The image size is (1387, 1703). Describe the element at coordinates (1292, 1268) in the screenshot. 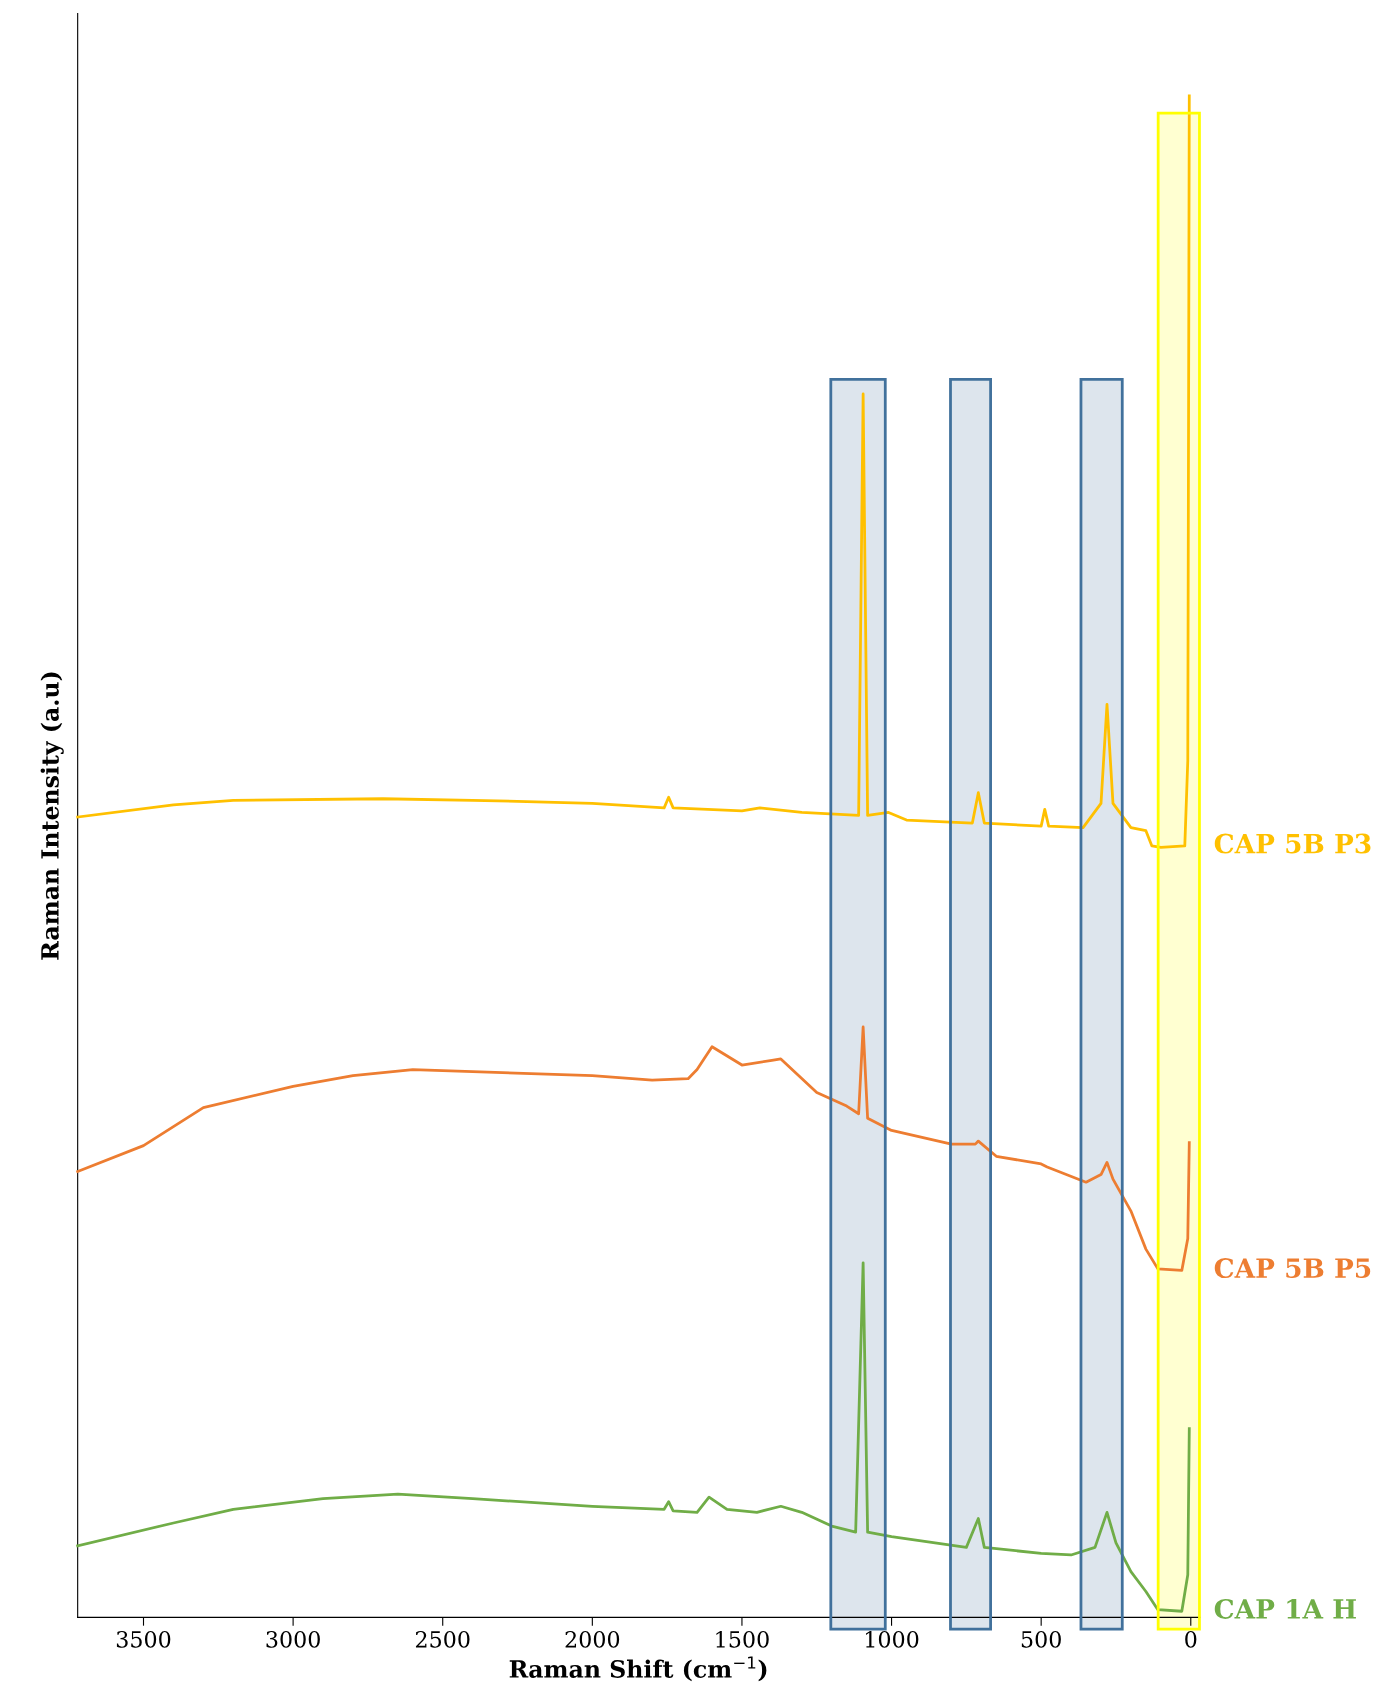

I see `series-label: CAP 5B P5` at that location.